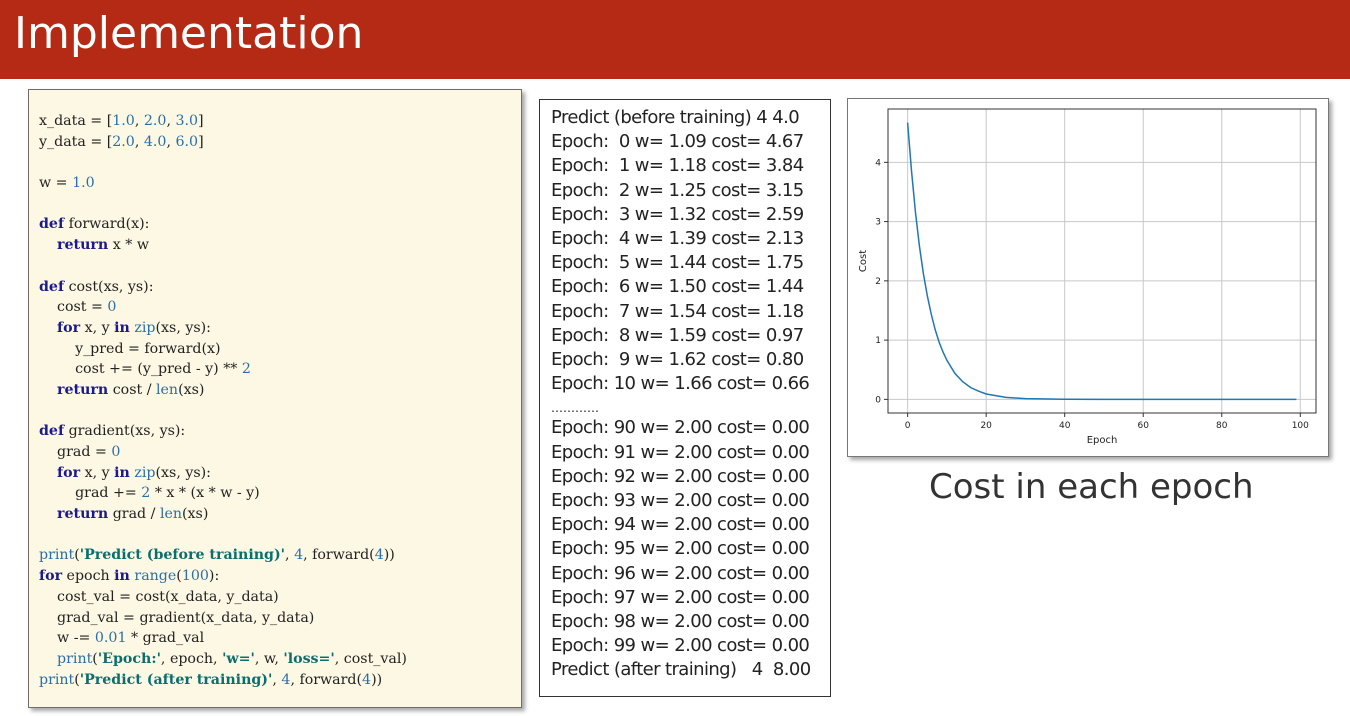 The width and height of the screenshot is (1350, 716). Describe the element at coordinates (83, 183) in the screenshot. I see `code-token: 1.0` at that location.